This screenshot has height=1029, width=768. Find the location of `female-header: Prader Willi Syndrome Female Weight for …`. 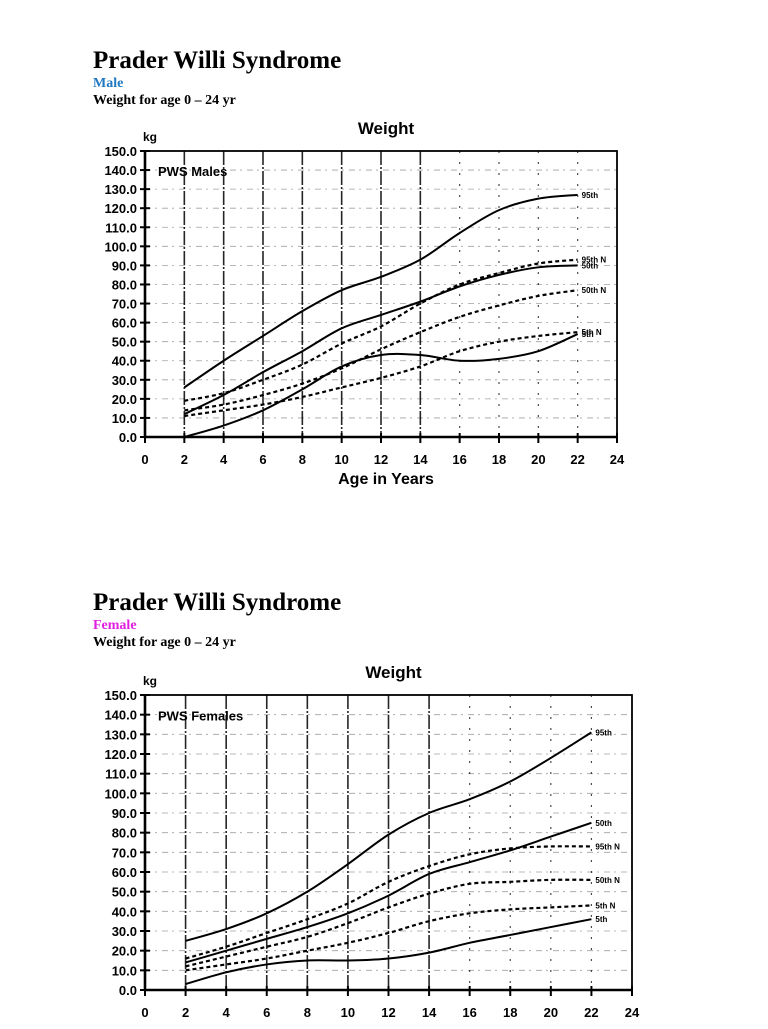

female-header: Prader Willi Syndrome Female Weight for … is located at coordinates (217, 620).